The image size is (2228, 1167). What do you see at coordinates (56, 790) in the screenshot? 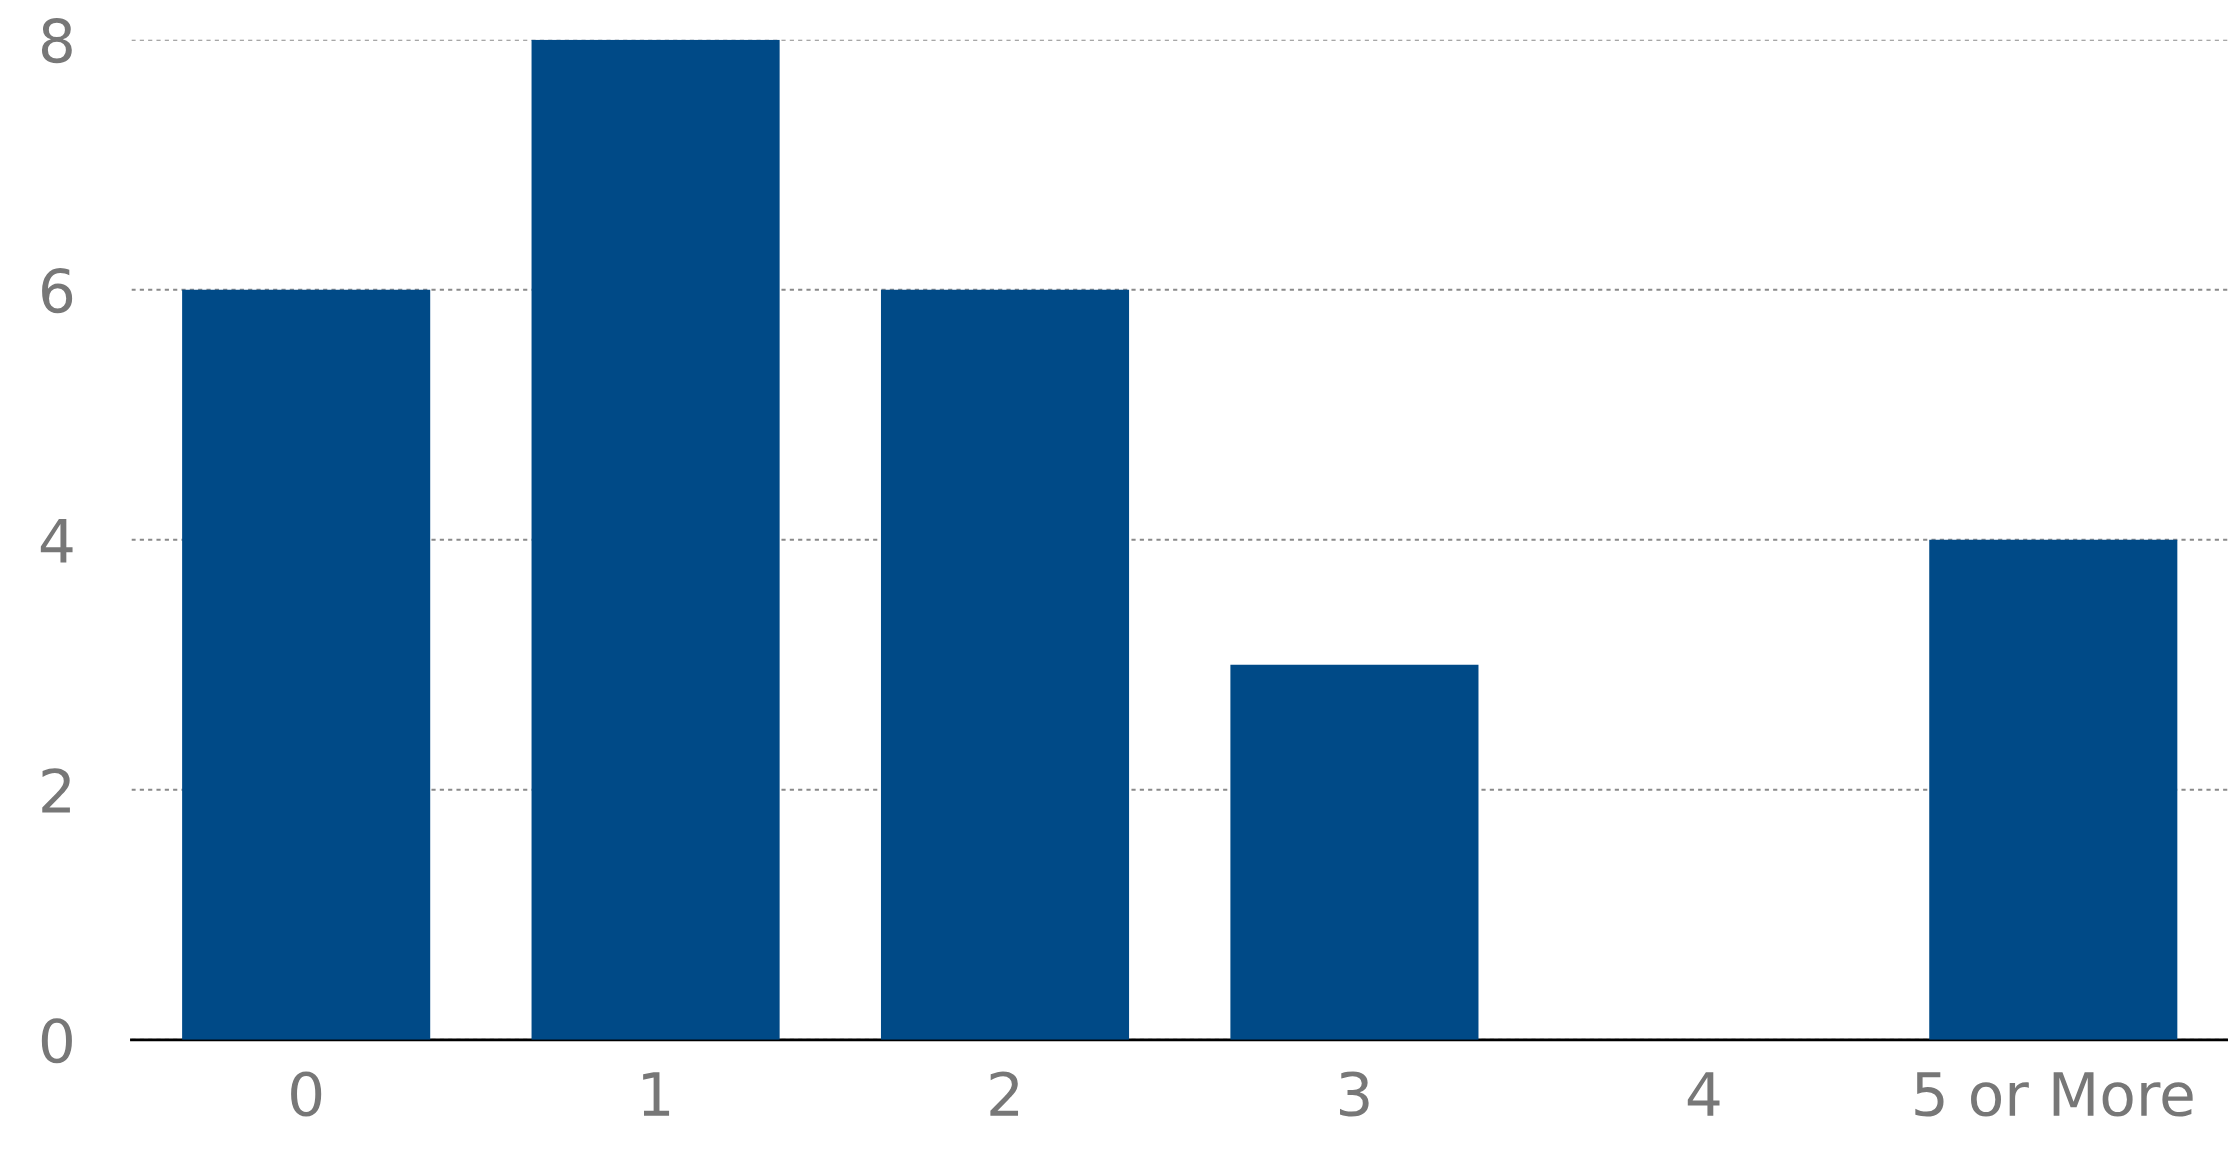
I see `y-tick-label: 2` at bounding box center [56, 790].